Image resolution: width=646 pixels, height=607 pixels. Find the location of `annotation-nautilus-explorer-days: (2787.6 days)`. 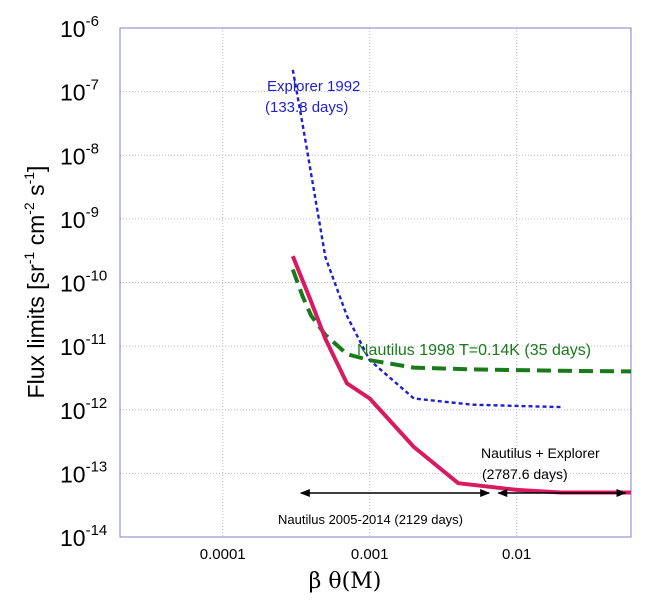

annotation-nautilus-explorer-days: (2787.6 days) is located at coordinates (525, 474).